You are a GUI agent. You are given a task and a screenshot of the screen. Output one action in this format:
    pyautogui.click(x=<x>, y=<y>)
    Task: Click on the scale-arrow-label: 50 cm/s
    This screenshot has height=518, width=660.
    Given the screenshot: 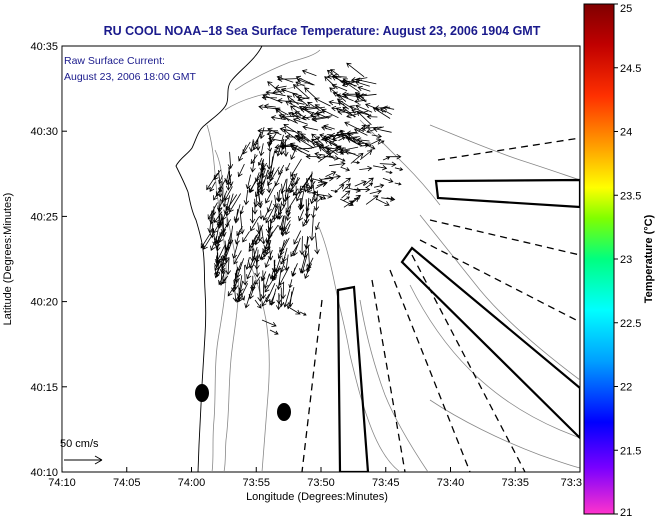 What is the action you would take?
    pyautogui.click(x=79, y=444)
    